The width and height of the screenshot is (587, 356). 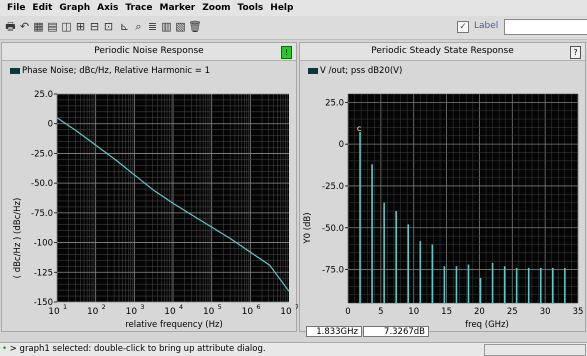 I want to click on menu-axis: Axis, so click(x=108, y=8).